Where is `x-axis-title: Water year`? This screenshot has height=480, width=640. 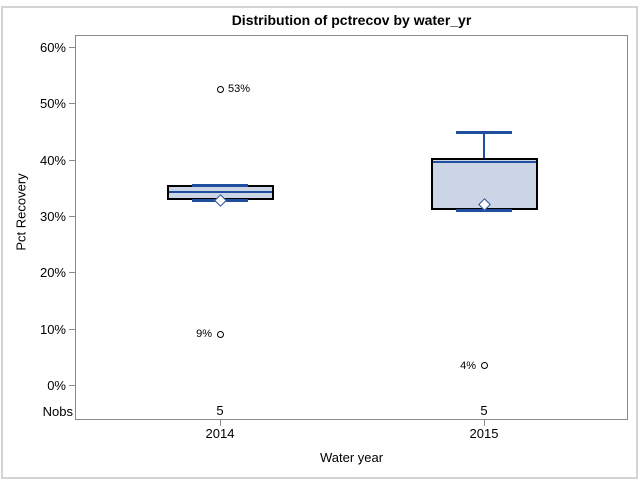
x-axis-title: Water year is located at coordinates (351, 457).